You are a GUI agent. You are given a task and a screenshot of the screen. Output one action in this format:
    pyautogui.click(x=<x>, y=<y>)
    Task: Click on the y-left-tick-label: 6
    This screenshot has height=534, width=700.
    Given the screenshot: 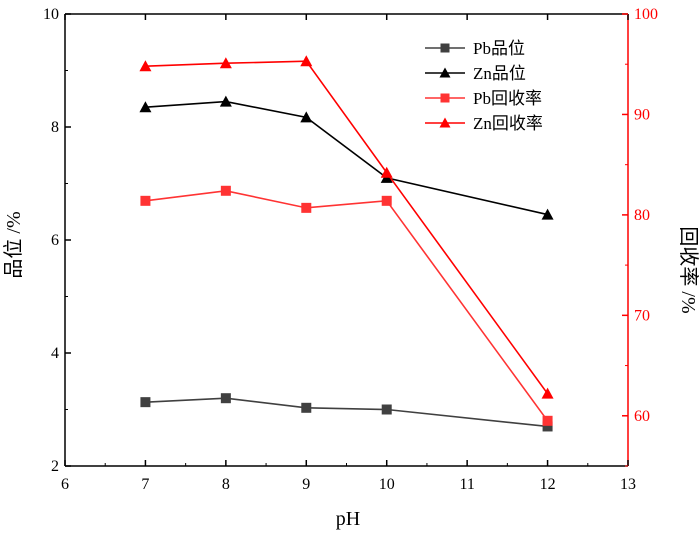 What is the action you would take?
    pyautogui.click(x=55, y=240)
    